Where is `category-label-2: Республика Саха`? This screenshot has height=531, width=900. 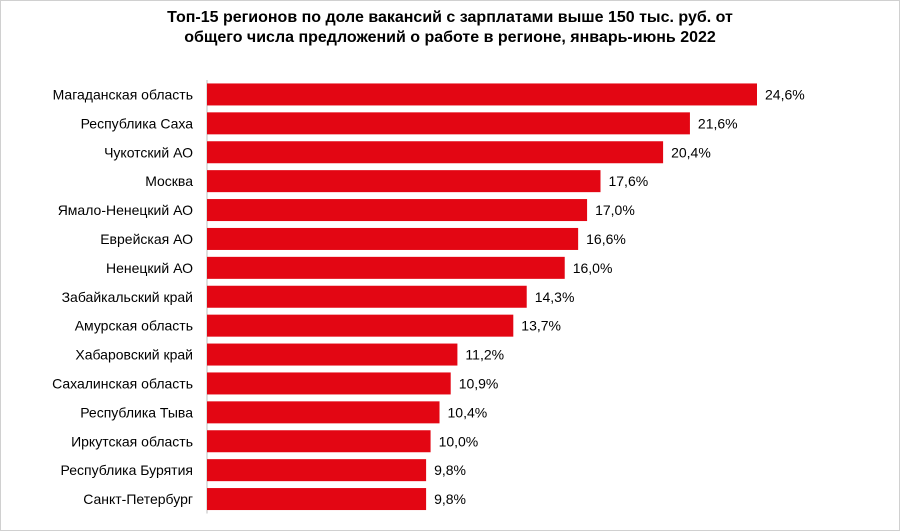
category-label-2: Республика Саха is located at coordinates (137, 123).